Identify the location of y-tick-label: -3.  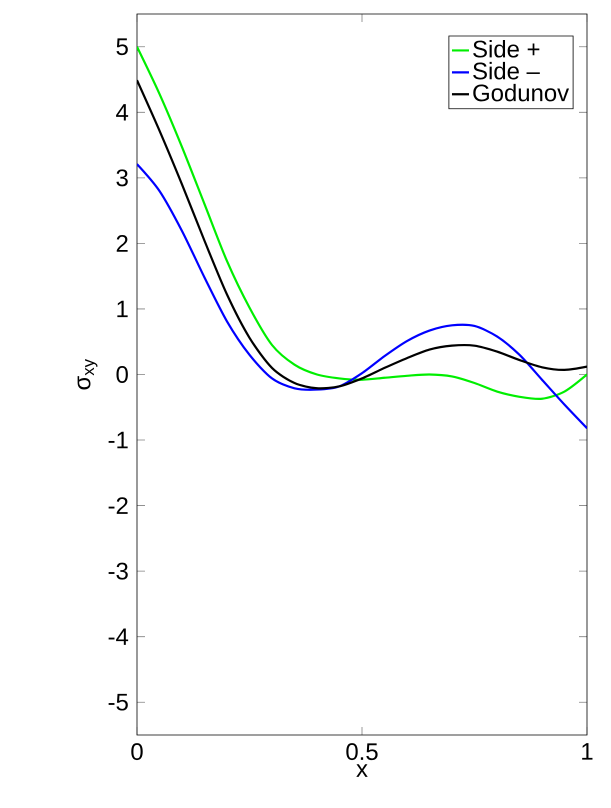
(118, 571).